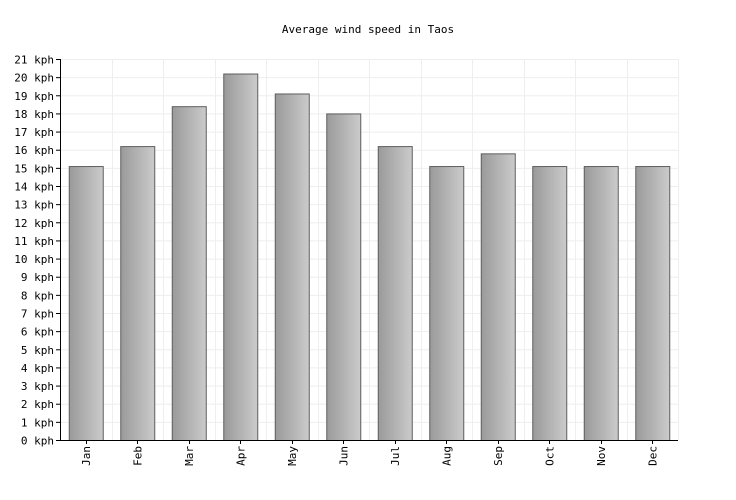  What do you see at coordinates (138, 293) in the screenshot?
I see `bar-feb` at bounding box center [138, 293].